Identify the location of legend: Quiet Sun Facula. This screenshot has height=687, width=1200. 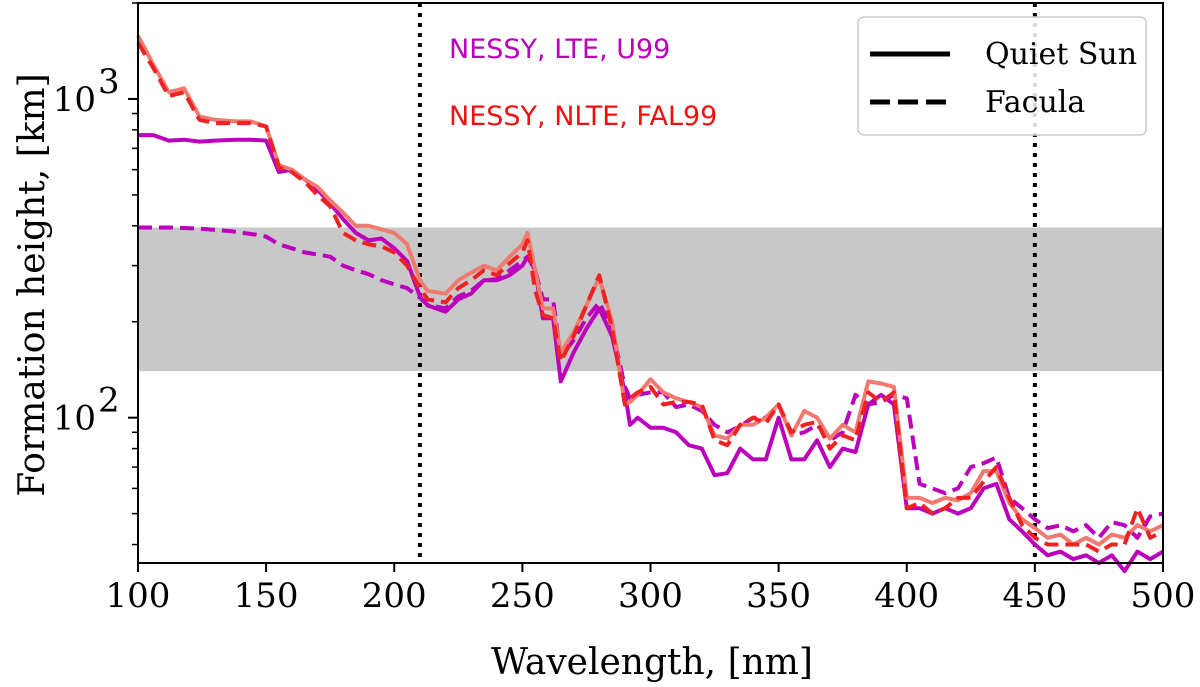
(1002, 76).